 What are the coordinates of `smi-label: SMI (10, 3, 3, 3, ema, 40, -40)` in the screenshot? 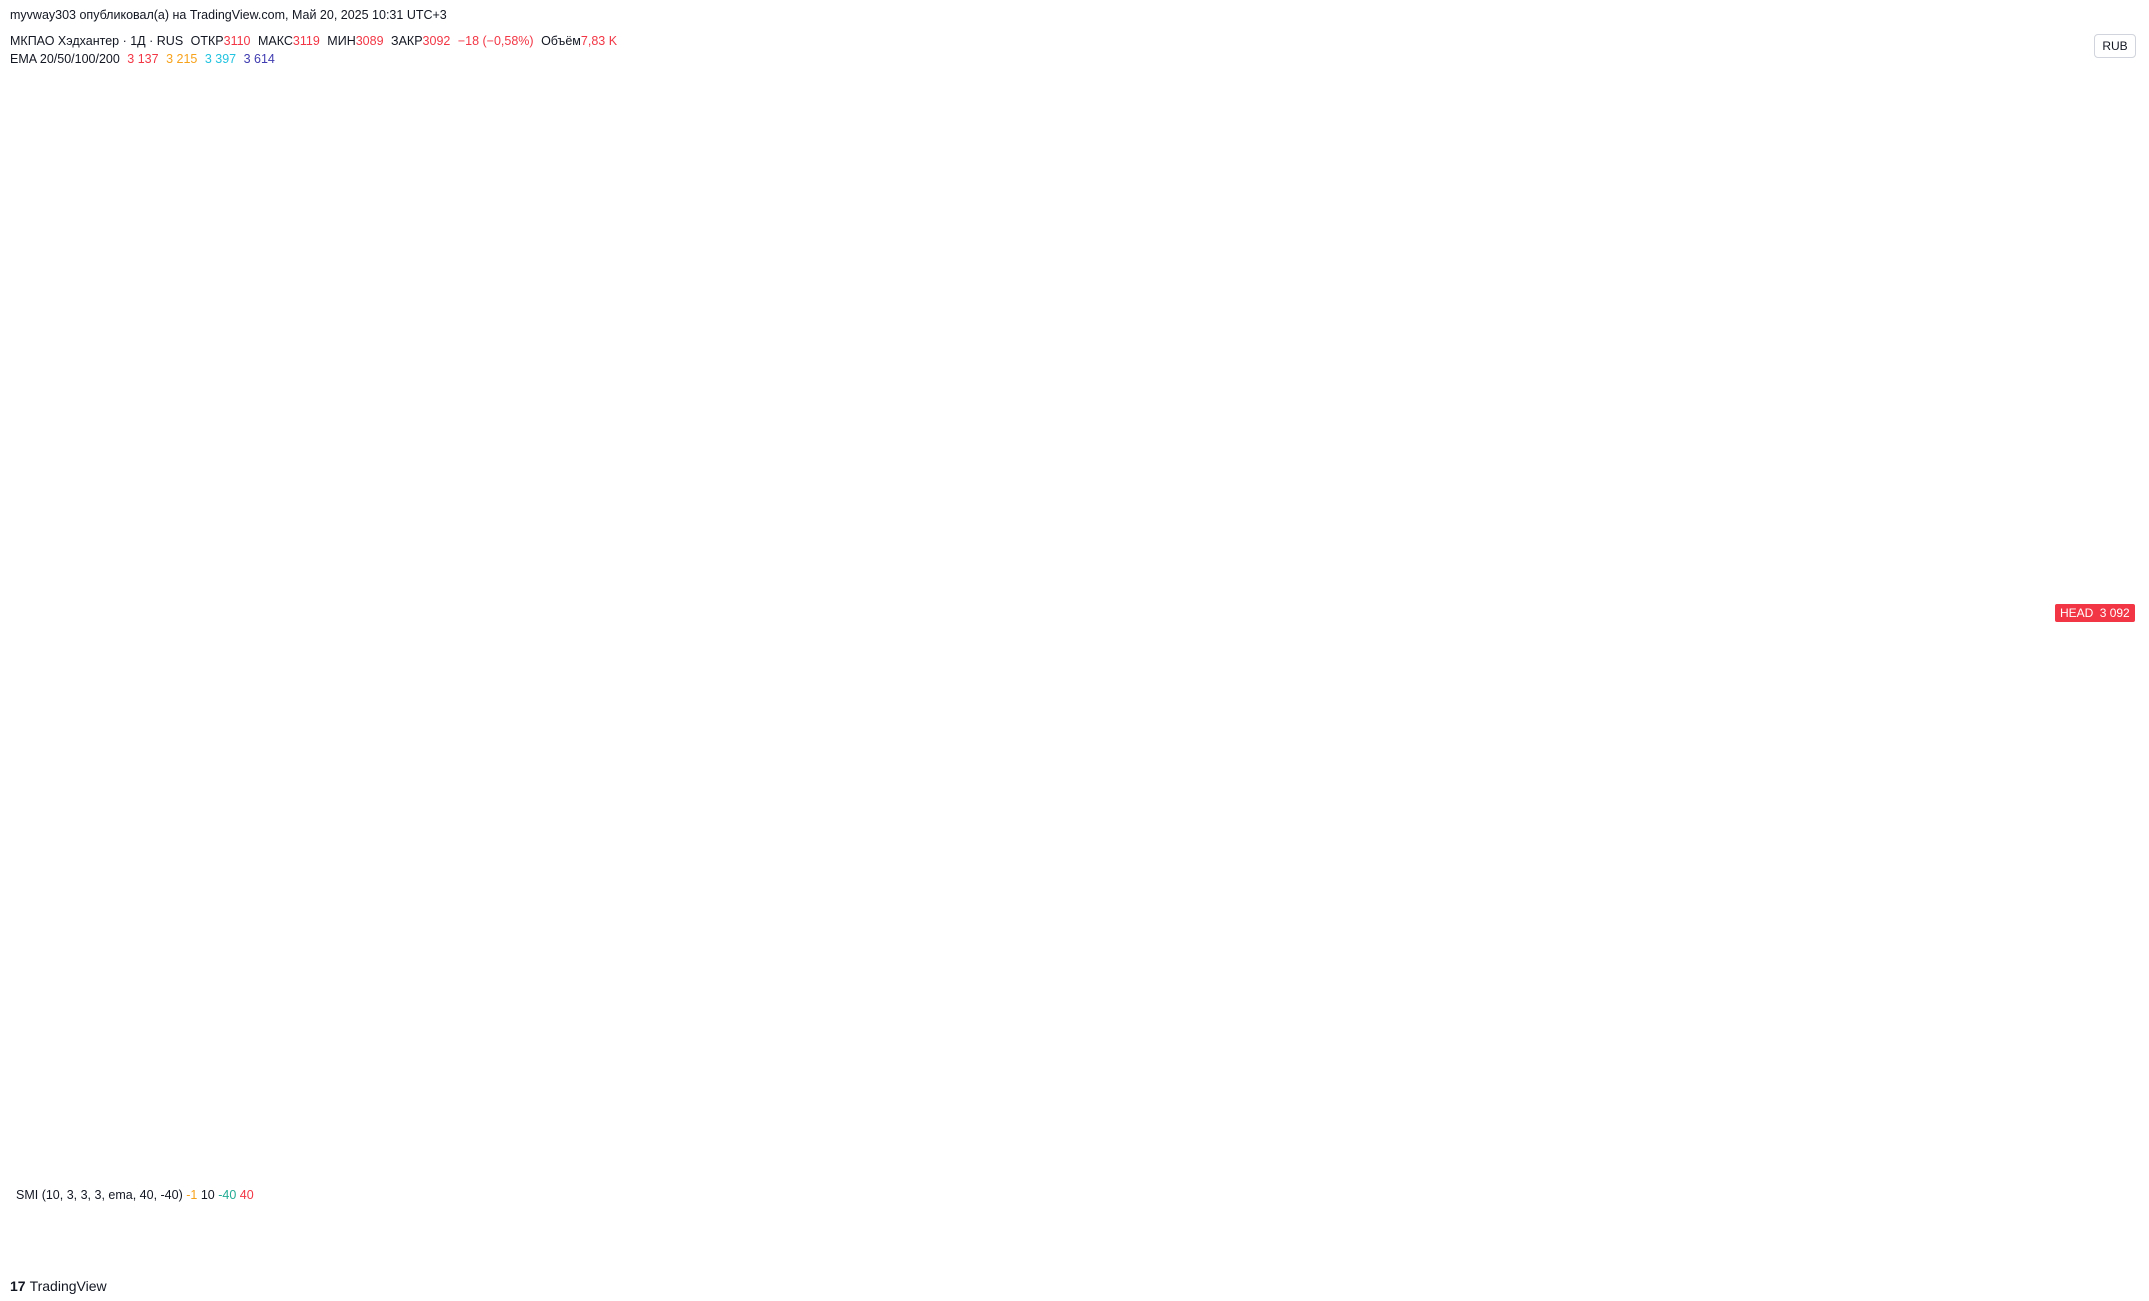 It's located at (99, 1195).